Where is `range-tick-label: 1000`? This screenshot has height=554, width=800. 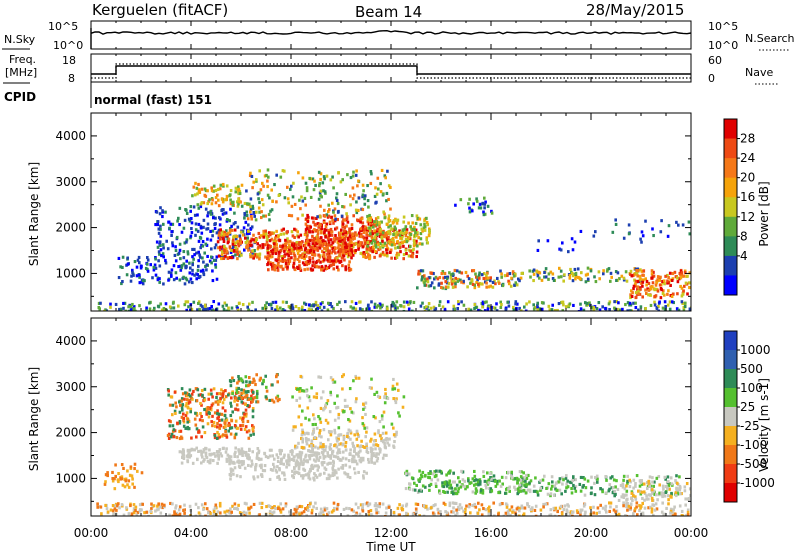
range-tick-label: 1000 is located at coordinates (70, 273).